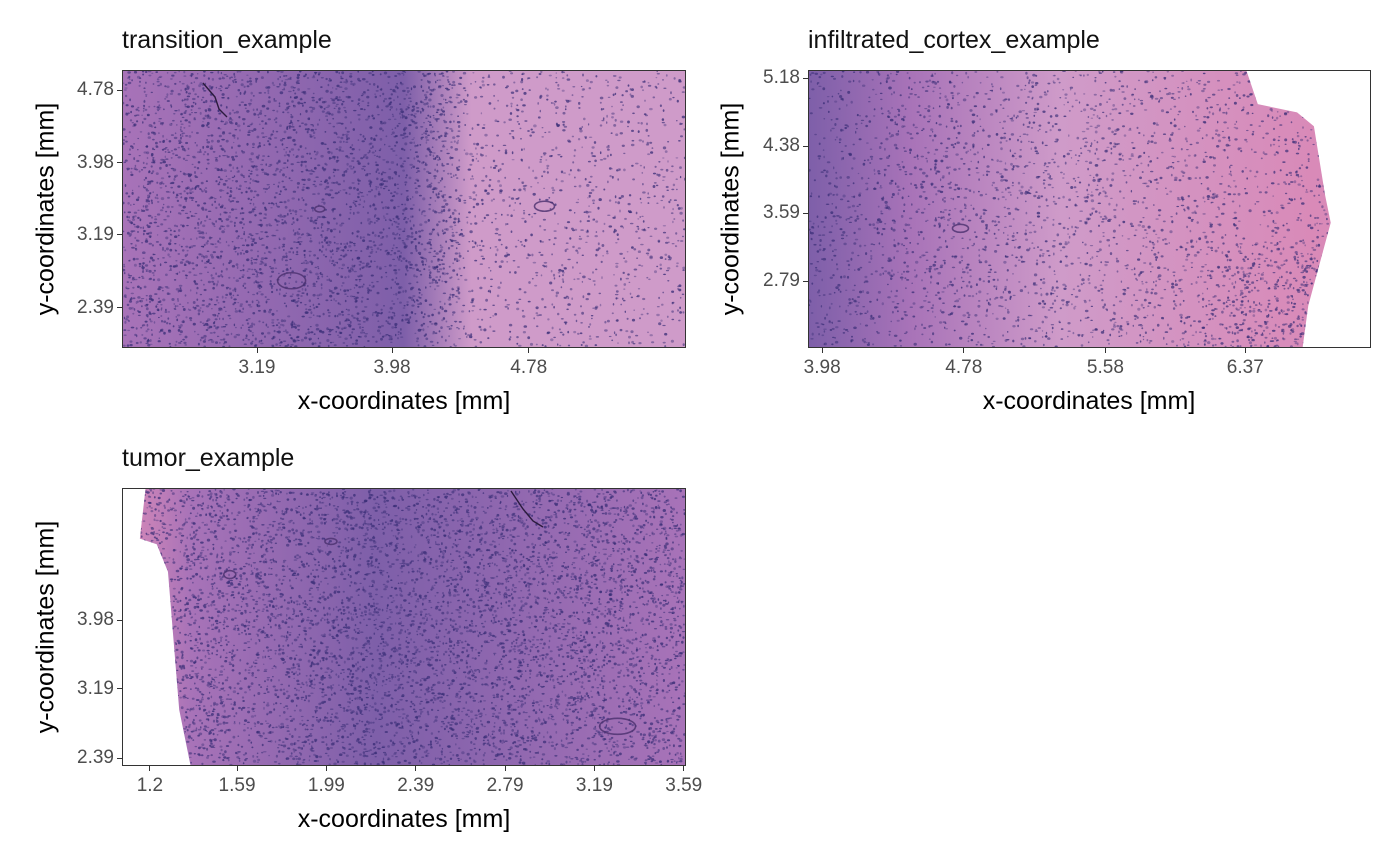 This screenshot has width=1400, height=865. What do you see at coordinates (227, 40) in the screenshot?
I see `panel-title: transition_example` at bounding box center [227, 40].